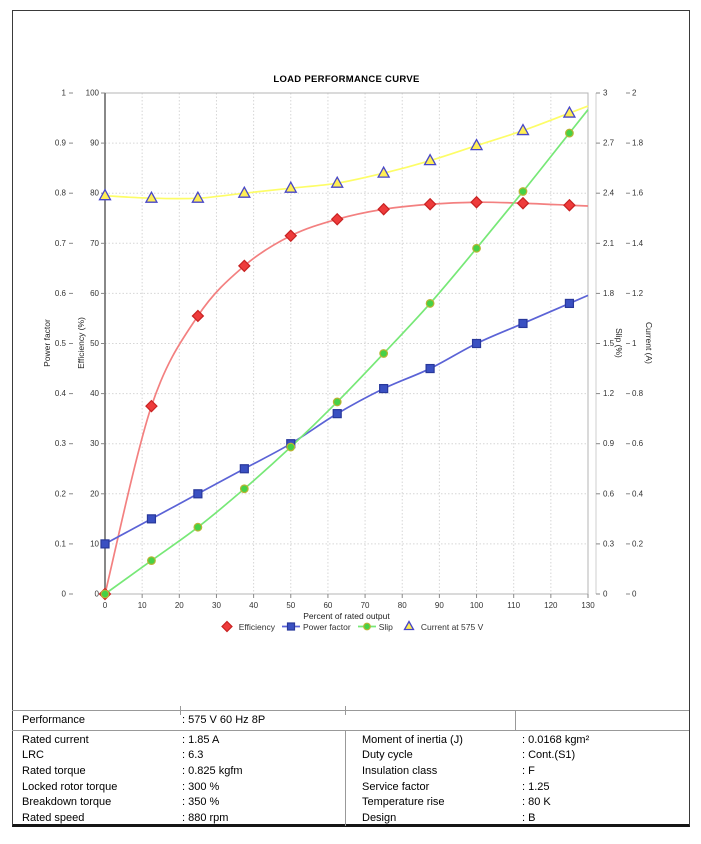  I want to click on table-row-label: Rated current, so click(55, 739).